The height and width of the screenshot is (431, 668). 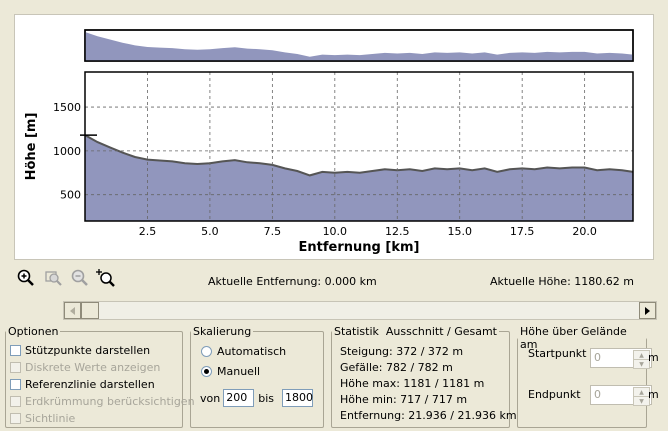 What do you see at coordinates (397, 231) in the screenshot?
I see `x-tick-label: 12.5` at bounding box center [397, 231].